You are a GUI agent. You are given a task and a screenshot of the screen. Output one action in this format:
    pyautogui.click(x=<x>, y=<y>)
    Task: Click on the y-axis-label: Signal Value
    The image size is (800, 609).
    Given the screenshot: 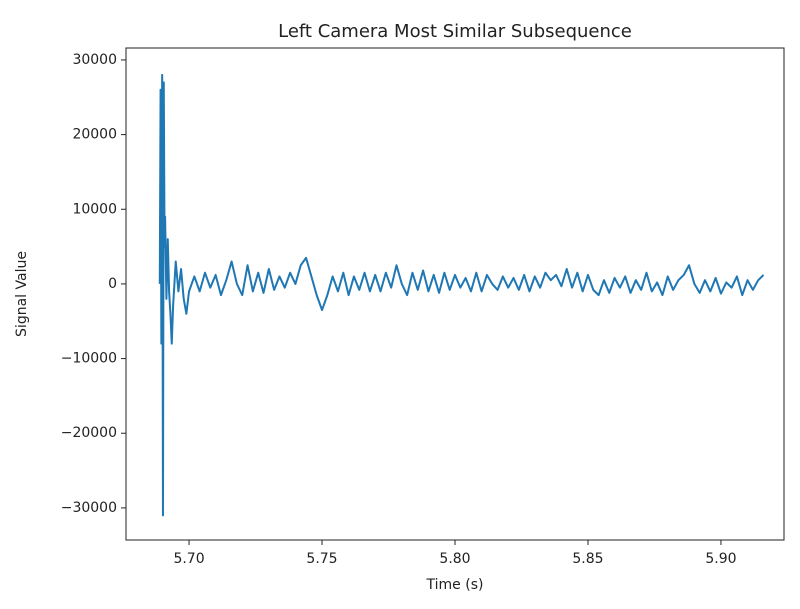 What is the action you would take?
    pyautogui.click(x=22, y=294)
    